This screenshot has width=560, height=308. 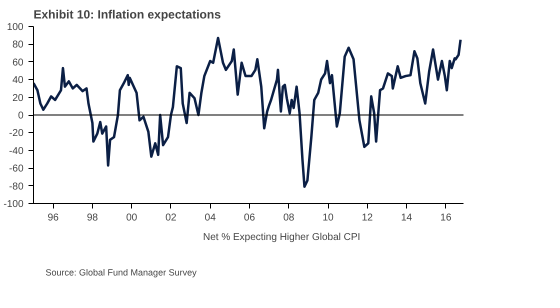 What do you see at coordinates (16, 134) in the screenshot?
I see `y-tick-label: -20` at bounding box center [16, 134].